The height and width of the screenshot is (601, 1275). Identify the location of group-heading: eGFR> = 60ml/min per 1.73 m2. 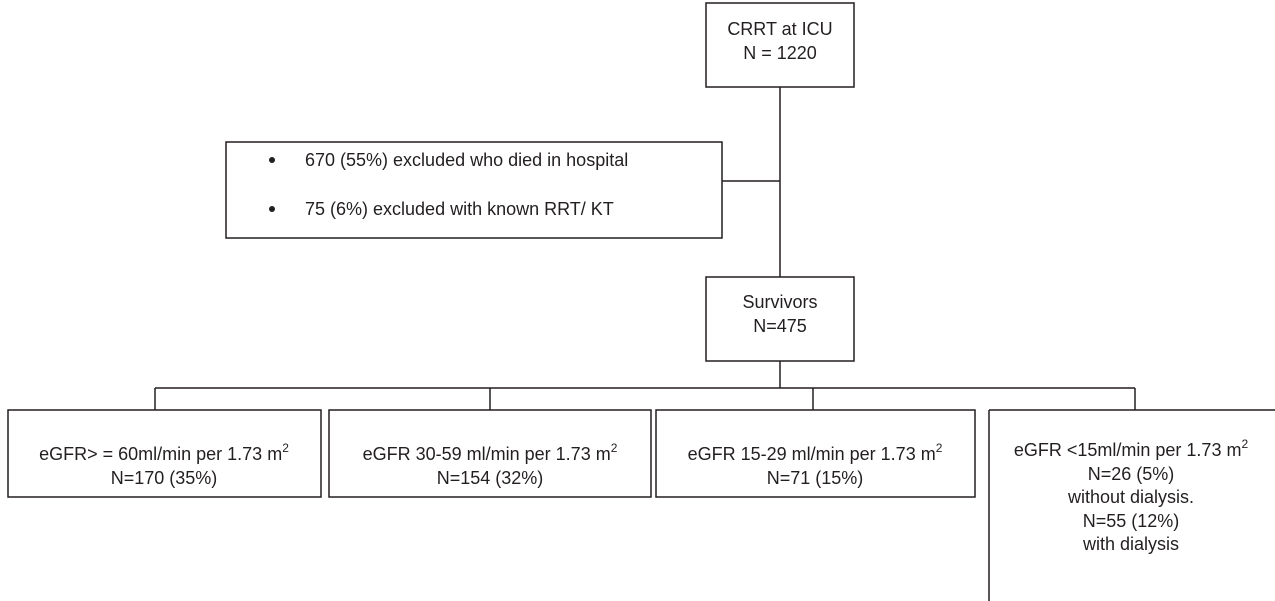
(164, 452).